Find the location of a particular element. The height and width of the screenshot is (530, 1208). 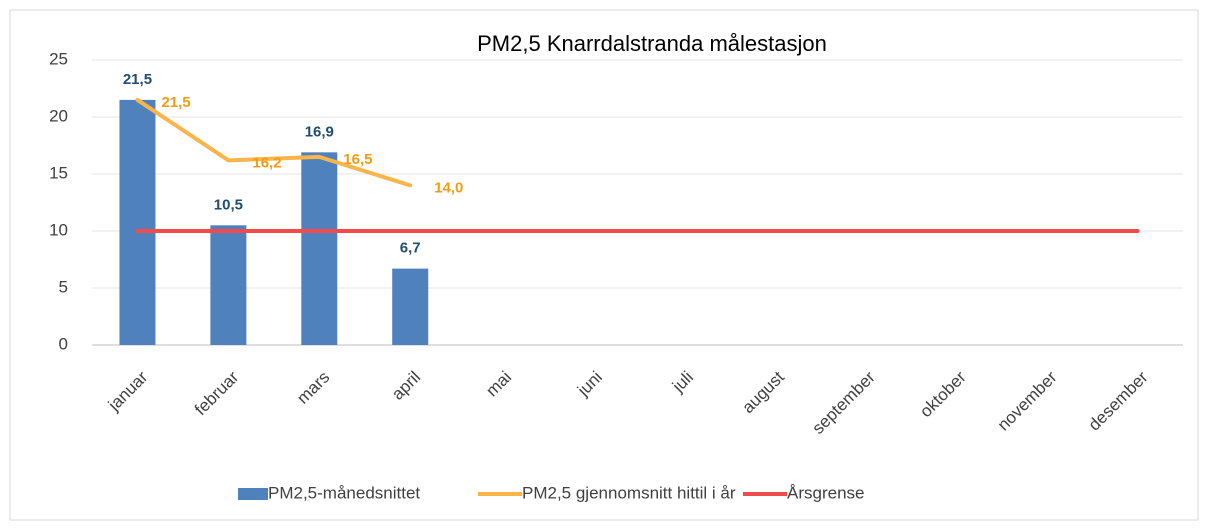

y-tick-label: 0 is located at coordinates (63, 343).